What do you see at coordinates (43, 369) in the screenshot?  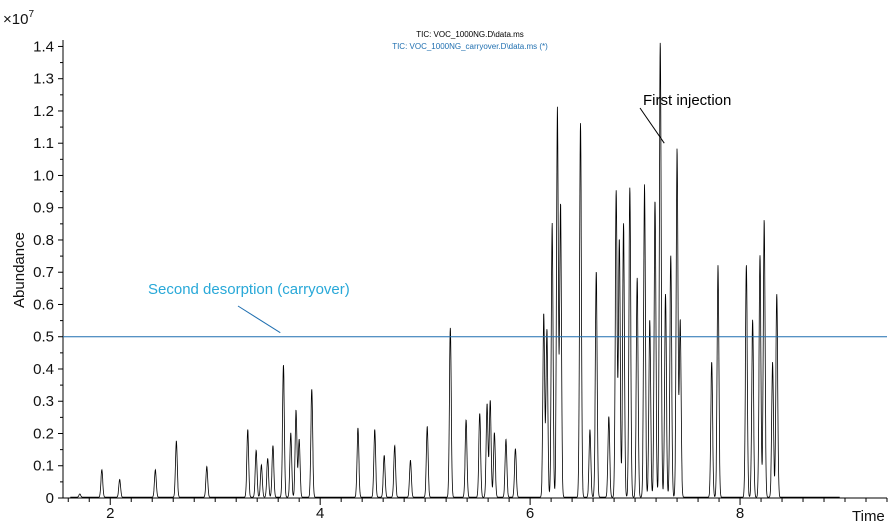 I see `y-tick-label: 0.4` at bounding box center [43, 369].